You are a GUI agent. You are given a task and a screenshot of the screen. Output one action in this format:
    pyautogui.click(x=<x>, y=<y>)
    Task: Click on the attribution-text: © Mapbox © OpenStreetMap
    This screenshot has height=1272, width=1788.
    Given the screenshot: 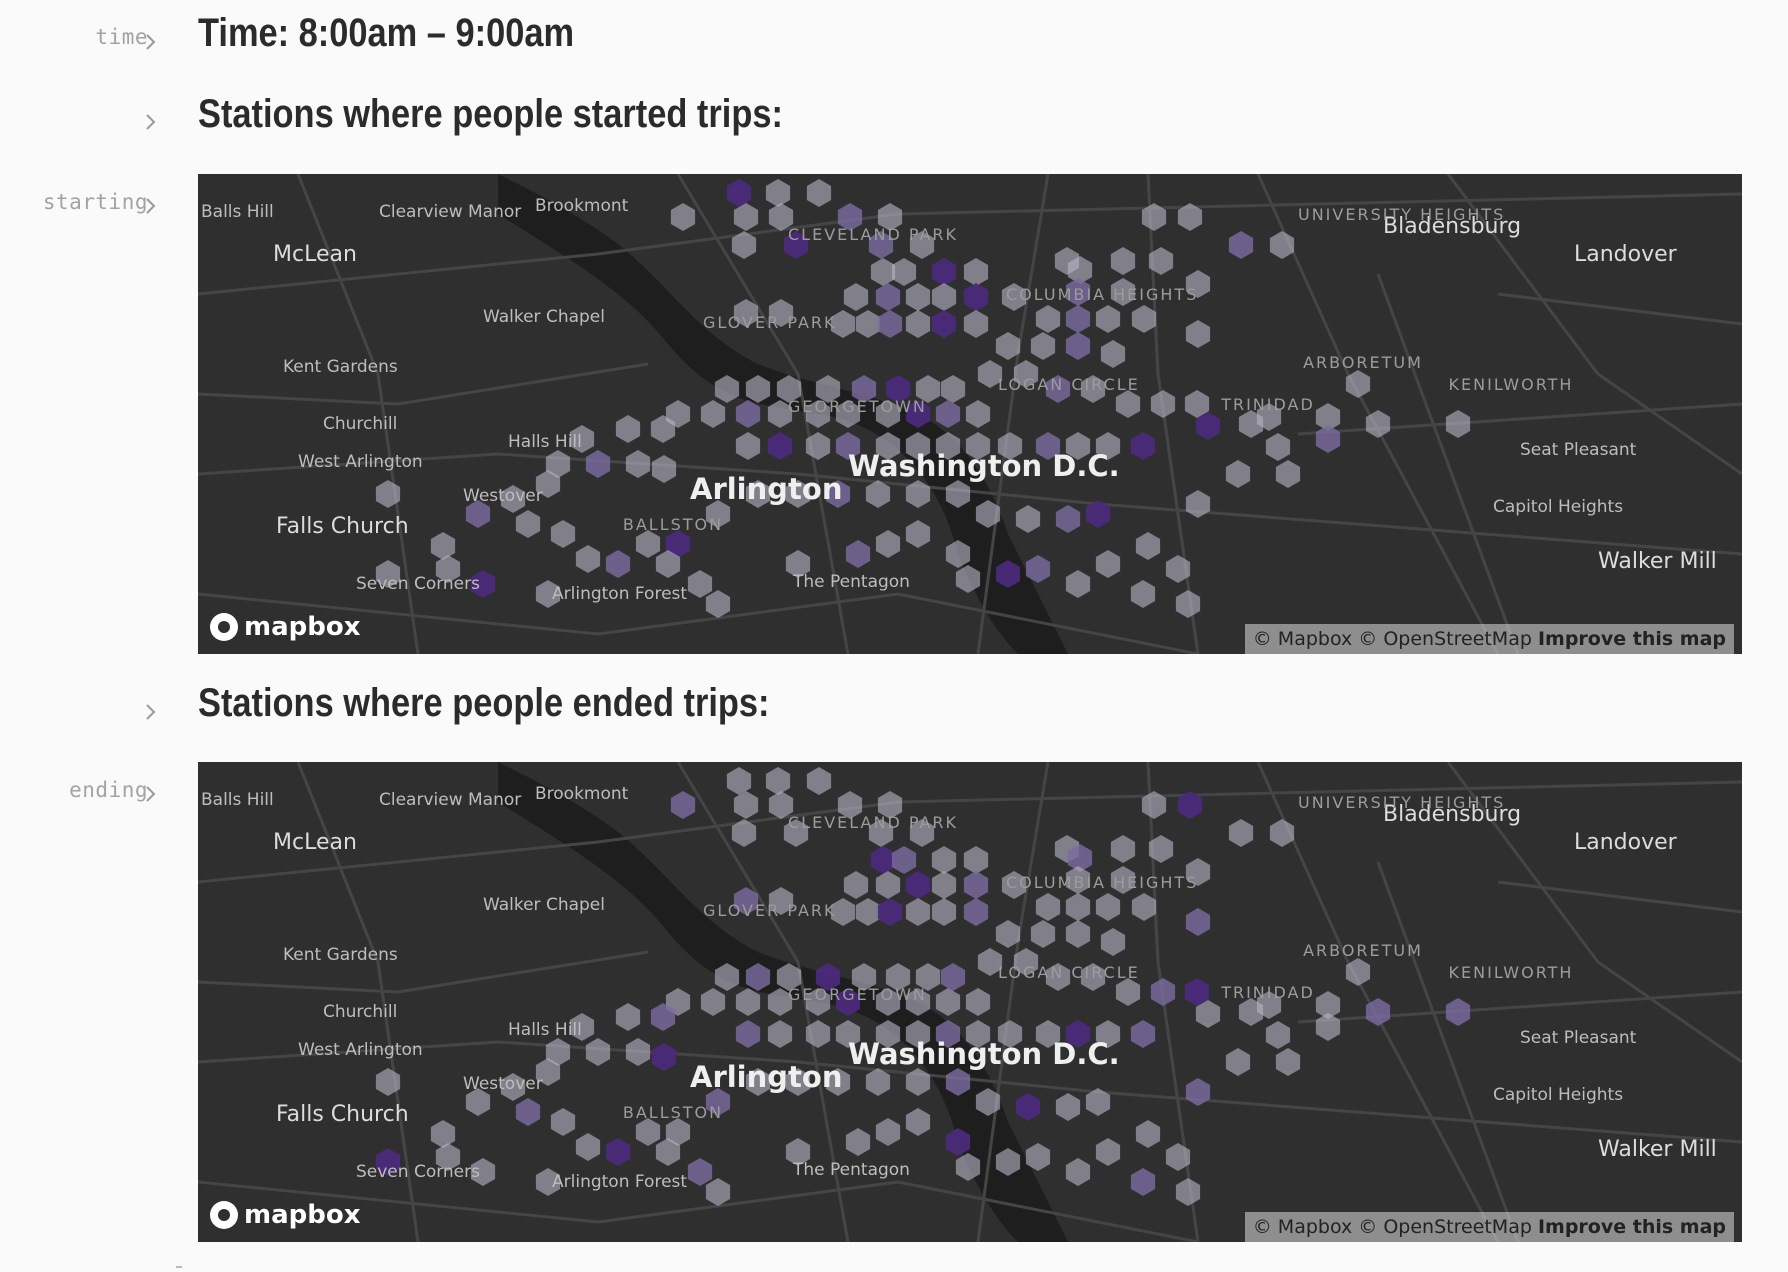 What is the action you would take?
    pyautogui.click(x=1392, y=1227)
    